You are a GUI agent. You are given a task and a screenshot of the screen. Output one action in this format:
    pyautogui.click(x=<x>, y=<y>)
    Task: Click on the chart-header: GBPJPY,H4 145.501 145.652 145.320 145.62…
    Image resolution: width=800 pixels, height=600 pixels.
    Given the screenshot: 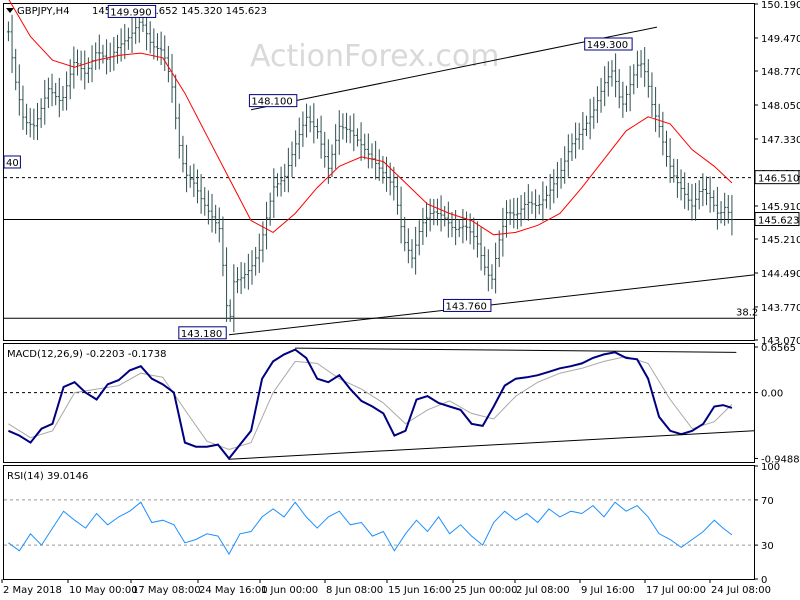 What is the action you would take?
    pyautogui.click(x=136, y=11)
    